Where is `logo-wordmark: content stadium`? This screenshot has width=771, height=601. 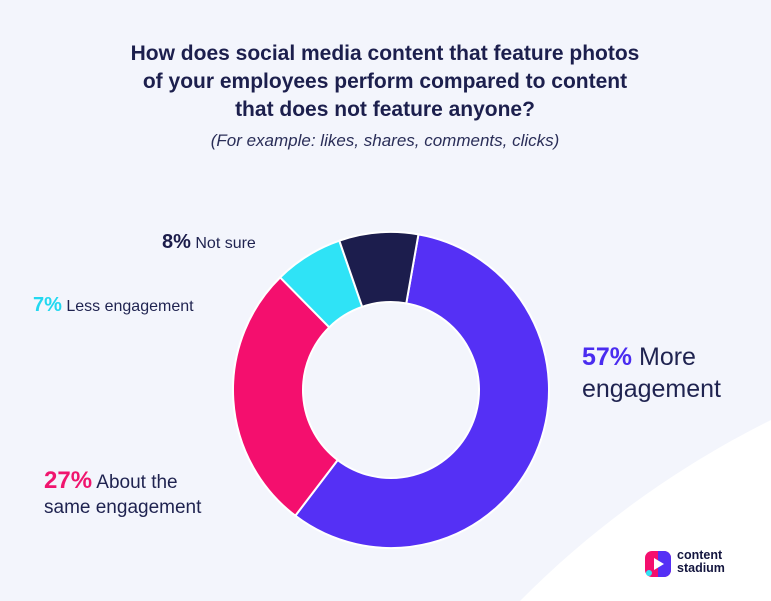
logo-wordmark: content stadium is located at coordinates (701, 562).